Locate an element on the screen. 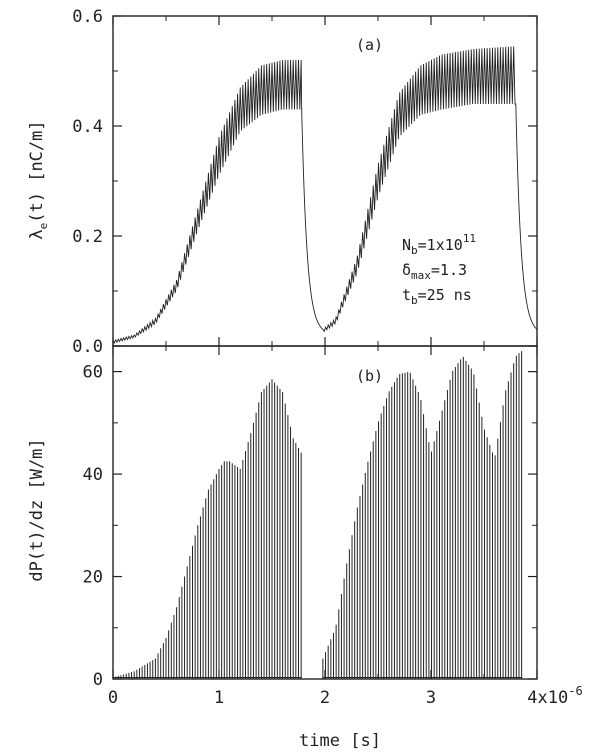 The image size is (615, 755). annotation-nb: Nb=1x1011 is located at coordinates (439, 244).